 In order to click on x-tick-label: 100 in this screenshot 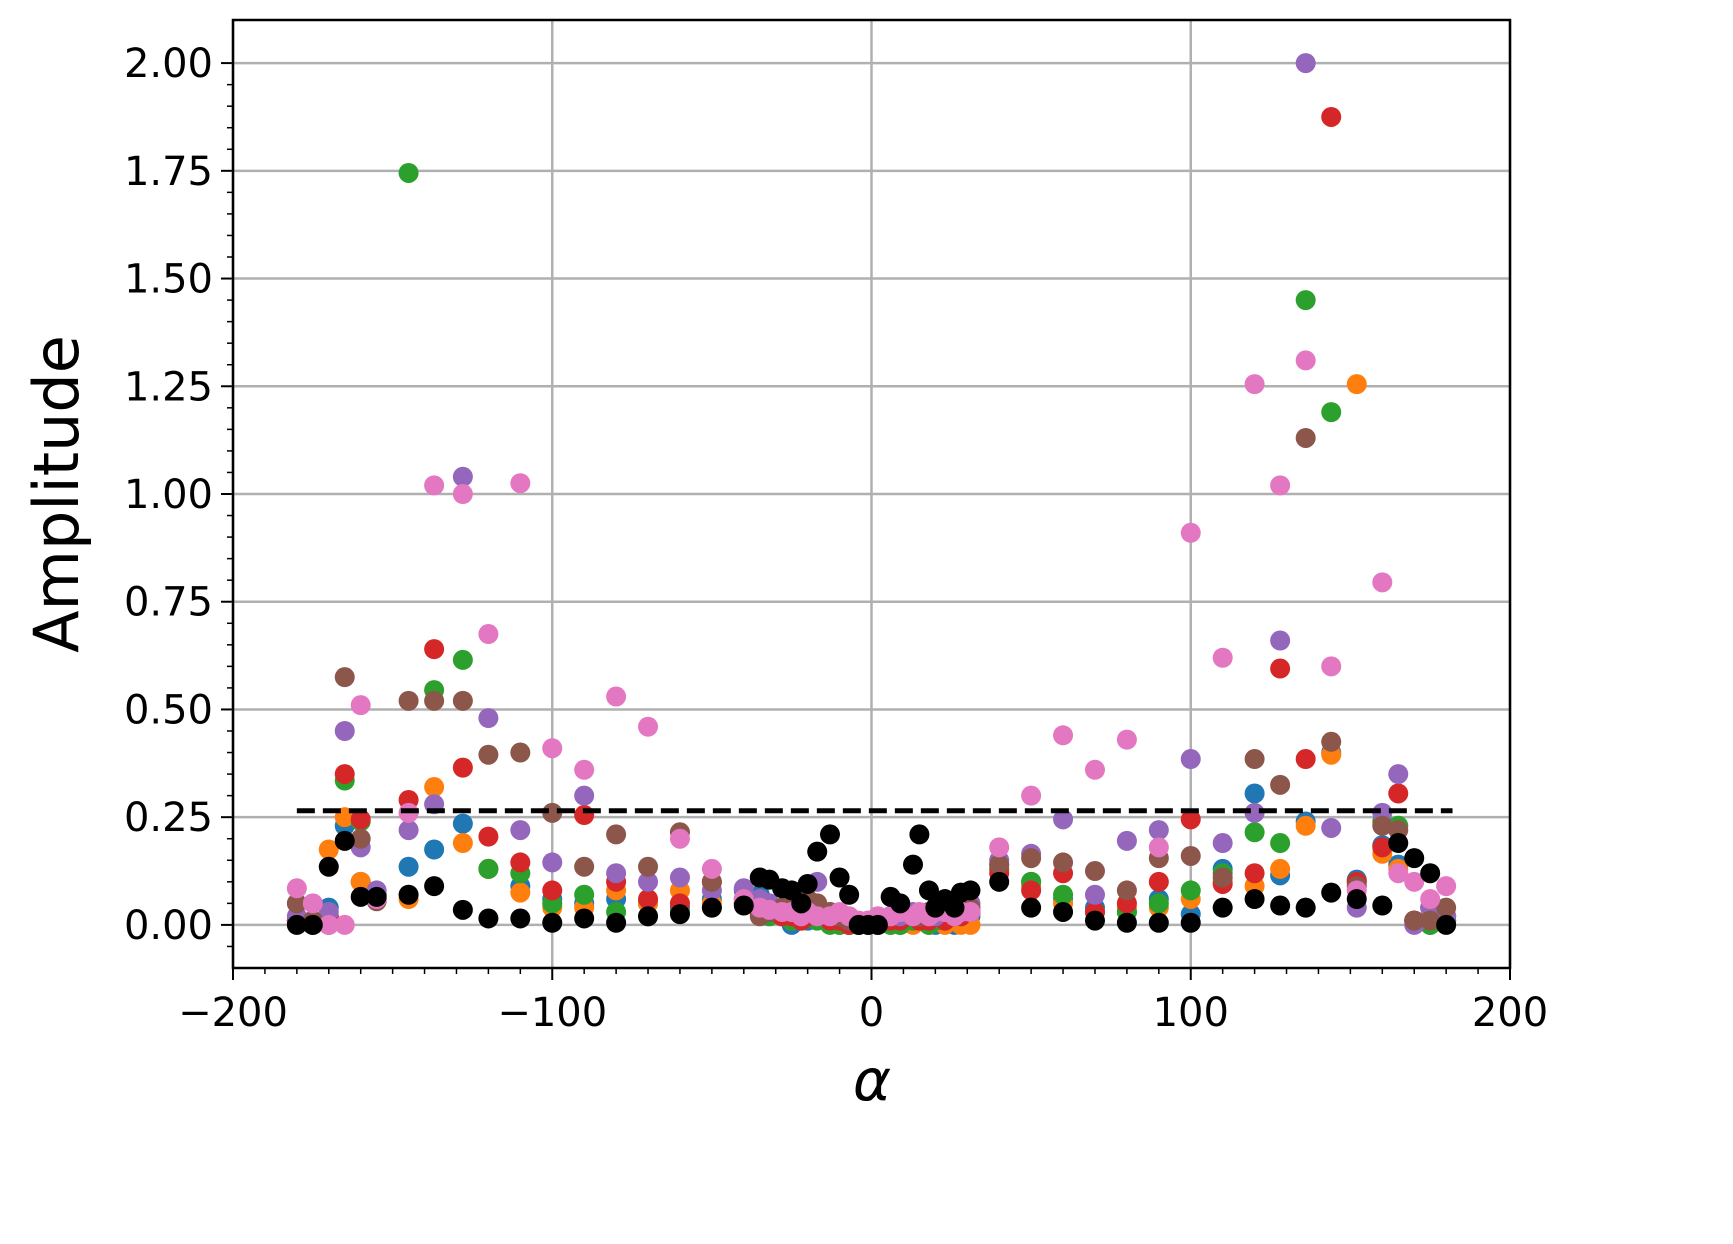, I will do `click(1191, 1013)`.